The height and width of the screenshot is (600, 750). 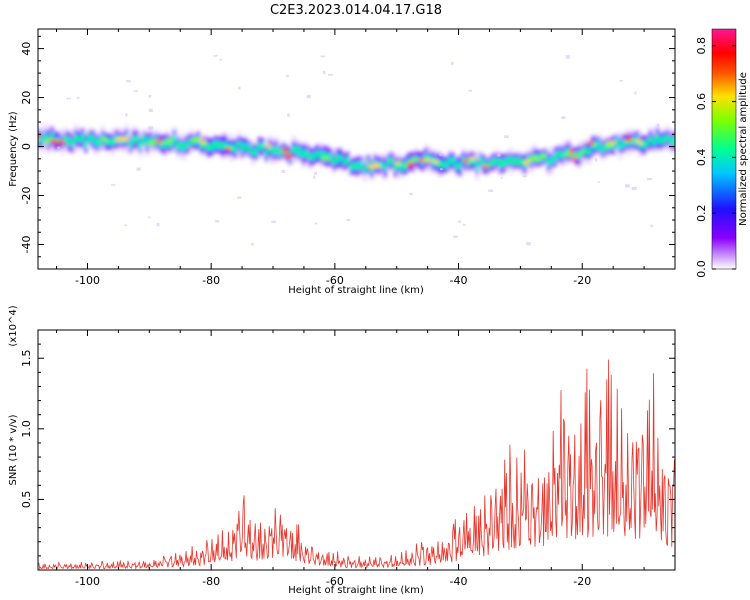 I want to click on snr-x-tick-label: -100, so click(x=87, y=581).